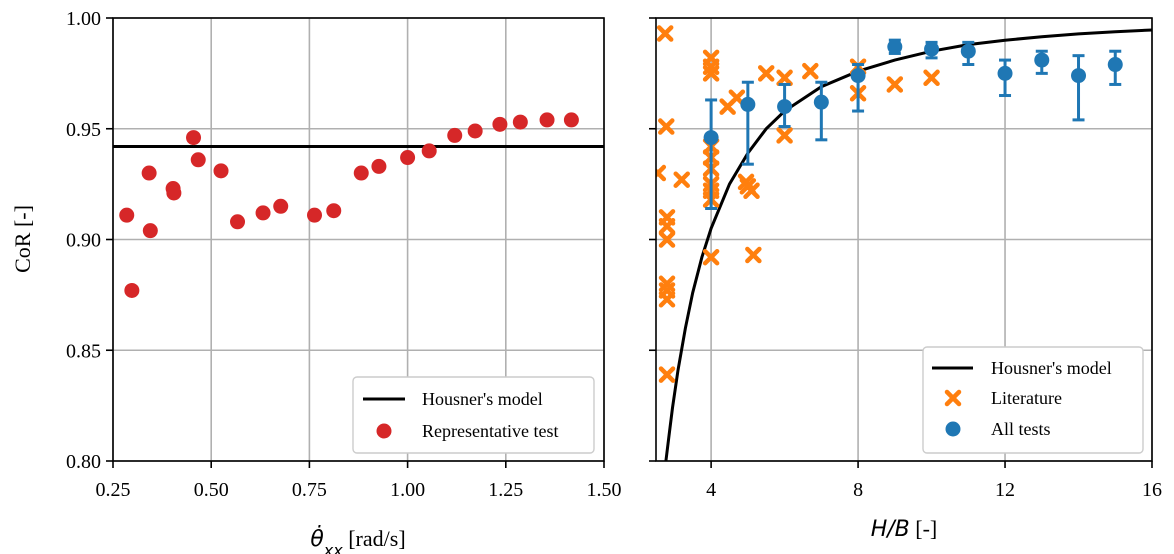 The width and height of the screenshot is (1174, 554). I want to click on left-ytick-label: 1.00, so click(83, 19).